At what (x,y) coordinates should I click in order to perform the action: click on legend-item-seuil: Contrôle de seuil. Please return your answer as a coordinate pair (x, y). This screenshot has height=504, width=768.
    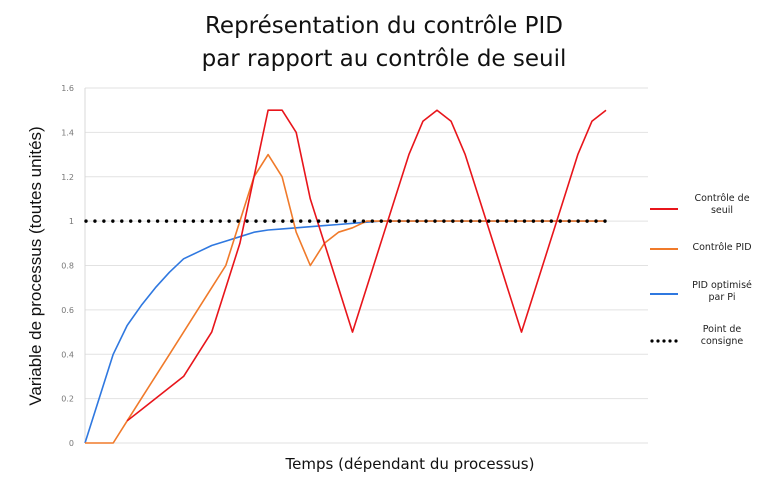
    Looking at the image, I should click on (709, 210).